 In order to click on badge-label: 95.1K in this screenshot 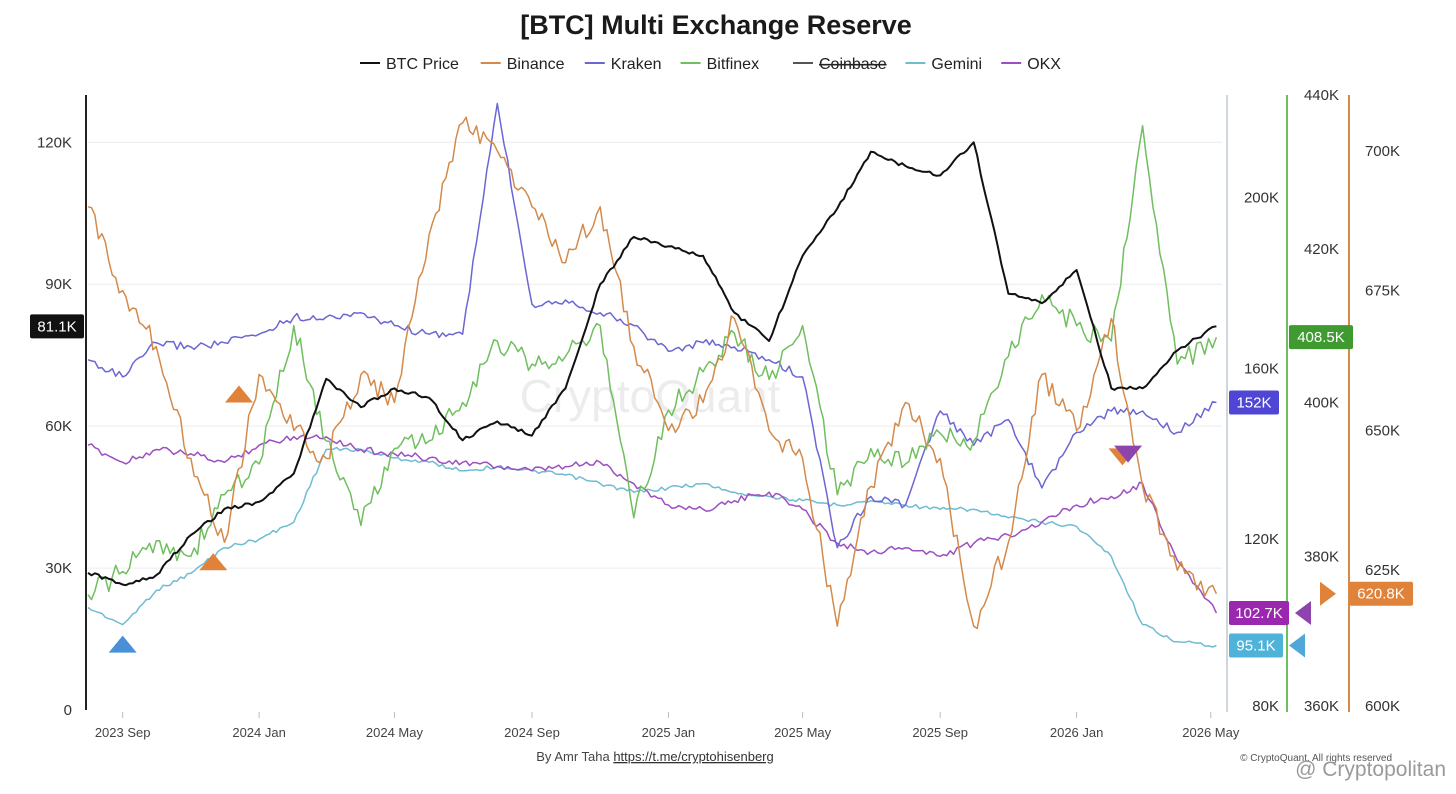, I will do `click(1255, 646)`.